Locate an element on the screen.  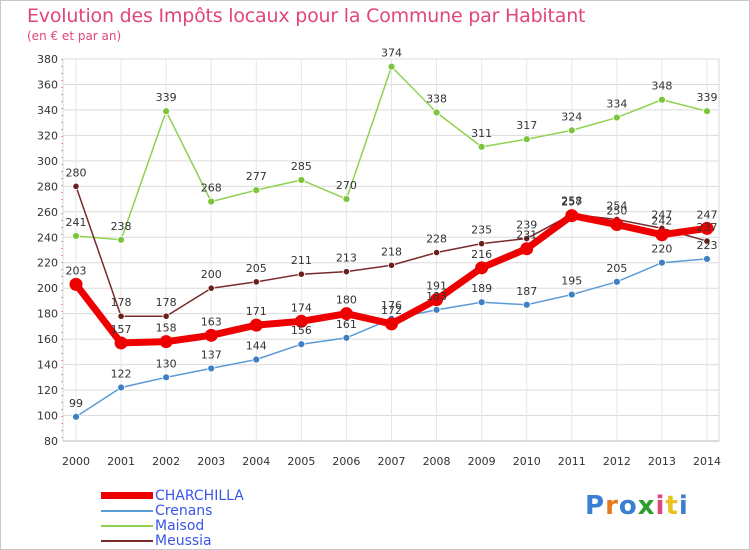
data-label-maisod: 348 is located at coordinates (661, 86).